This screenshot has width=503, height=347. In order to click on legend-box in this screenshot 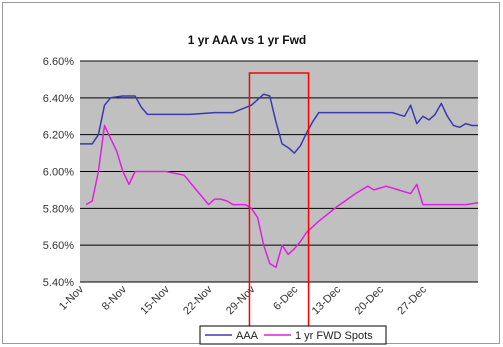, I will do `click(293, 335)`.